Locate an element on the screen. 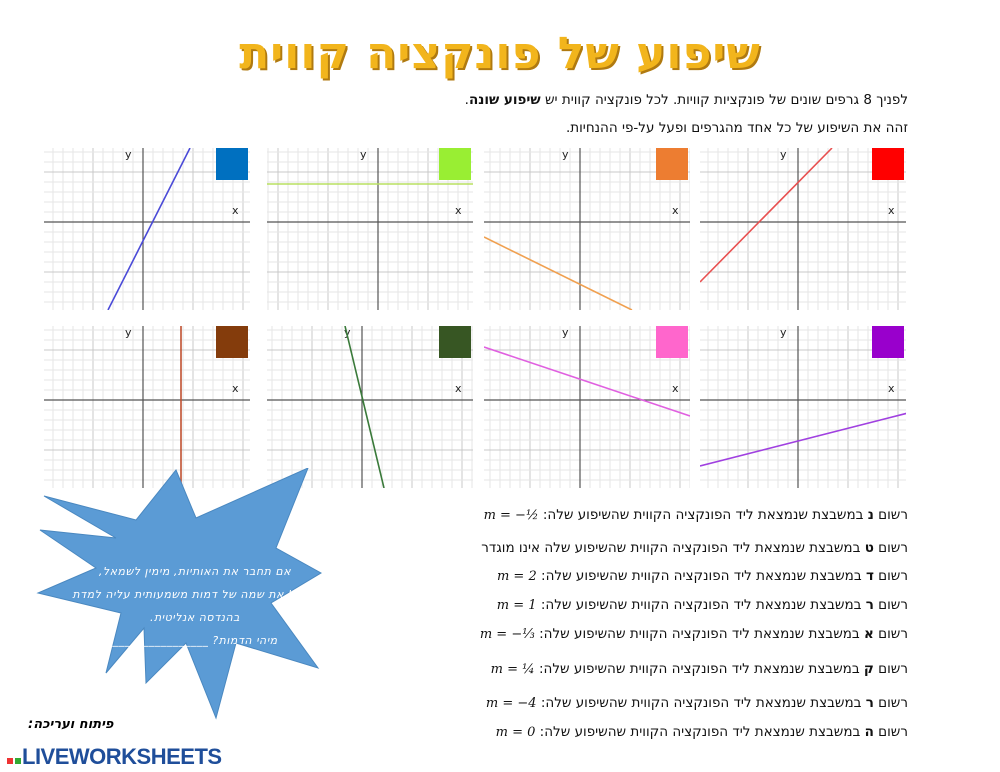 The width and height of the screenshot is (1000, 772). question-letter: ה is located at coordinates (869, 732).